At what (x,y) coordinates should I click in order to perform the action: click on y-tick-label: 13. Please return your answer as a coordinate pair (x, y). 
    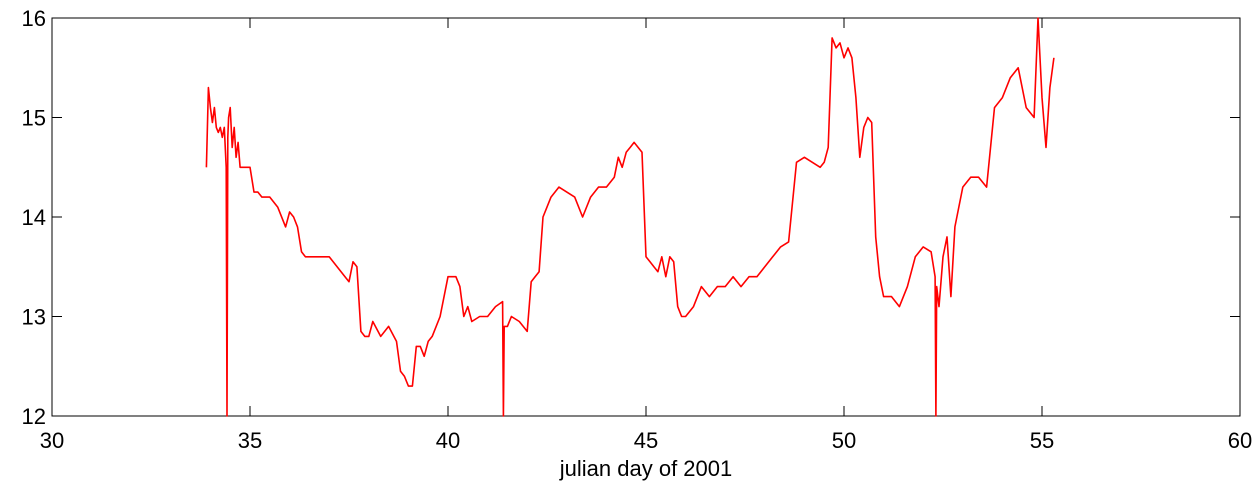
    Looking at the image, I should click on (34, 317).